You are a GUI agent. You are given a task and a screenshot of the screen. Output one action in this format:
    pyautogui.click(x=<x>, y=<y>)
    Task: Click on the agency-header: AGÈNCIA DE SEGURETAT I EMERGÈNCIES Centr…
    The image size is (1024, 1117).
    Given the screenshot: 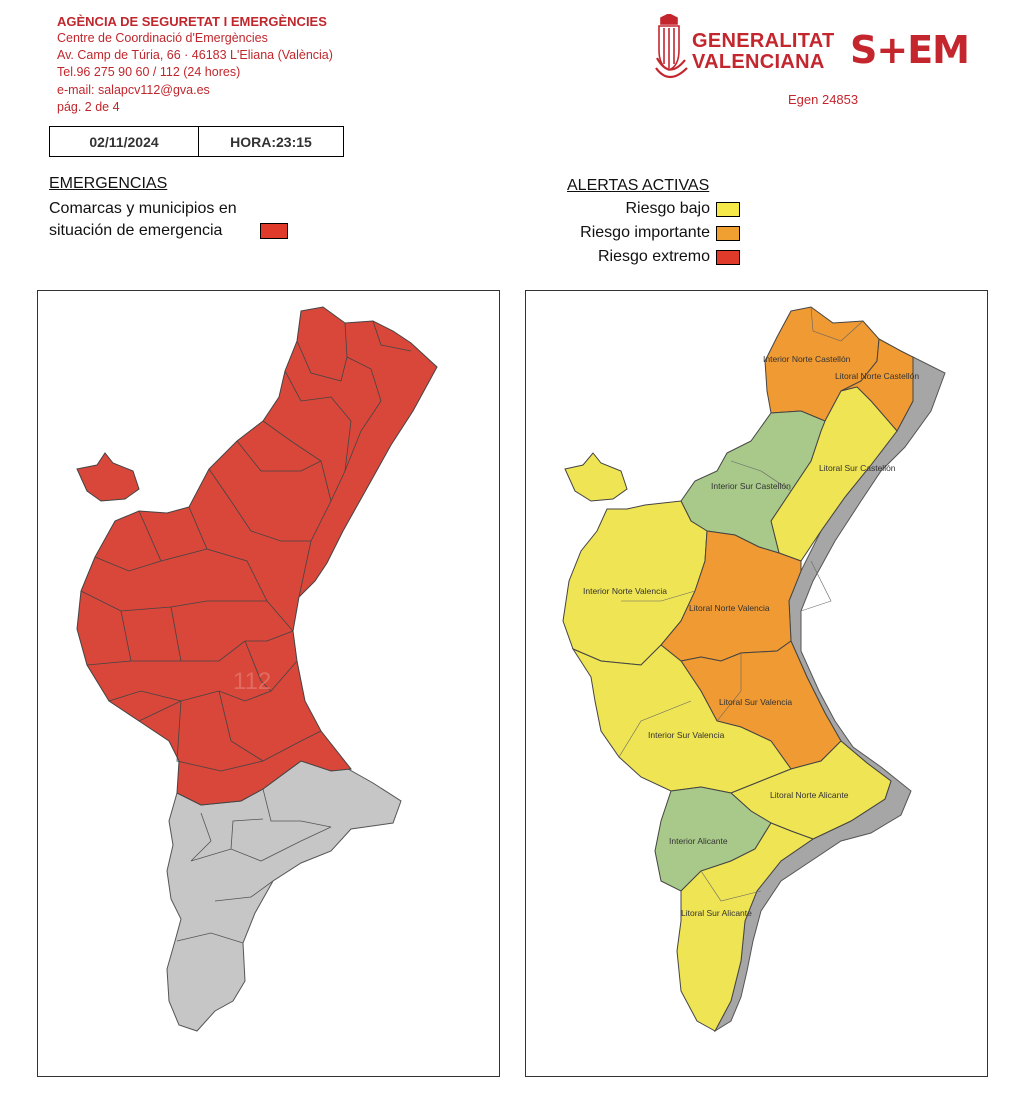 What is the action you would take?
    pyautogui.click(x=237, y=65)
    